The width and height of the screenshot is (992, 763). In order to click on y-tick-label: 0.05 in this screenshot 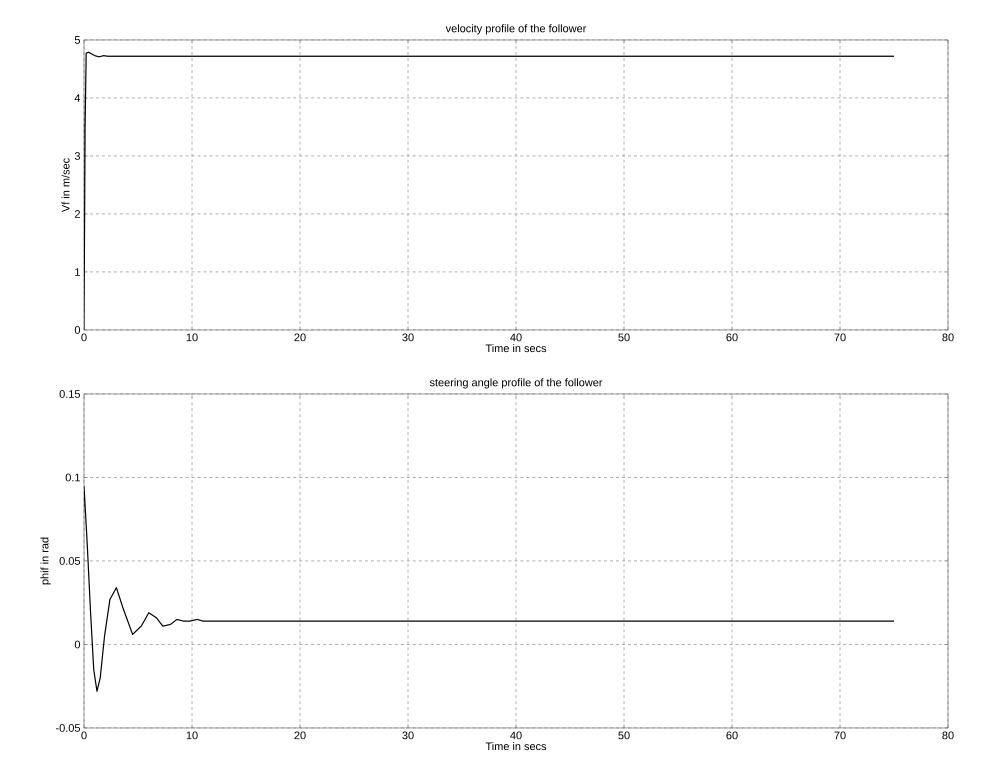, I will do `click(70, 561)`.